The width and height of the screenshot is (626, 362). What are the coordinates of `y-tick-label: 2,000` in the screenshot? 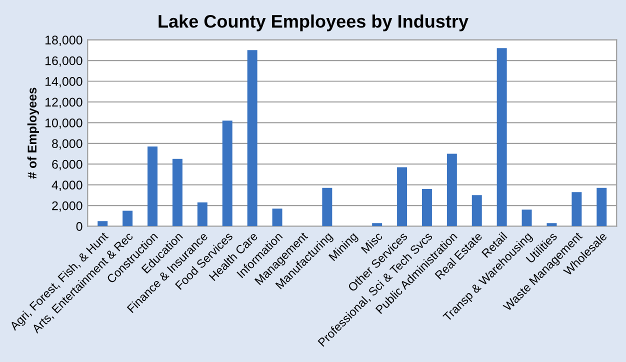 It's located at (67, 206).